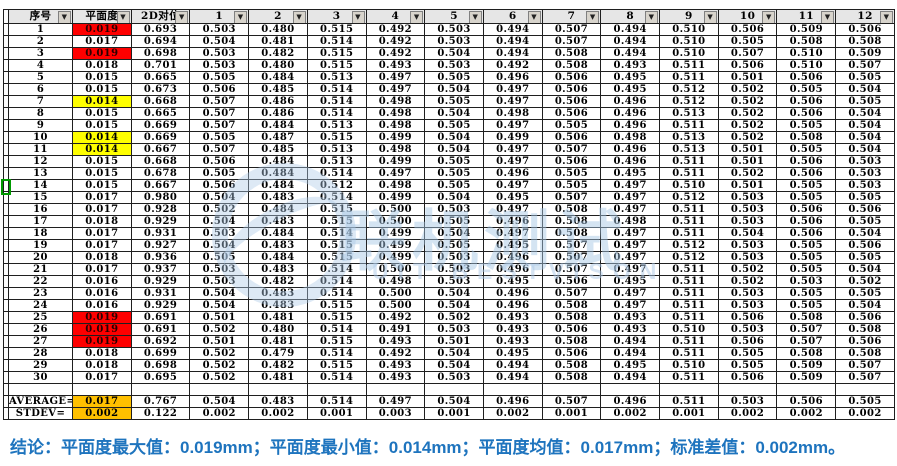  I want to click on value-cell: 0.482, so click(278, 53).